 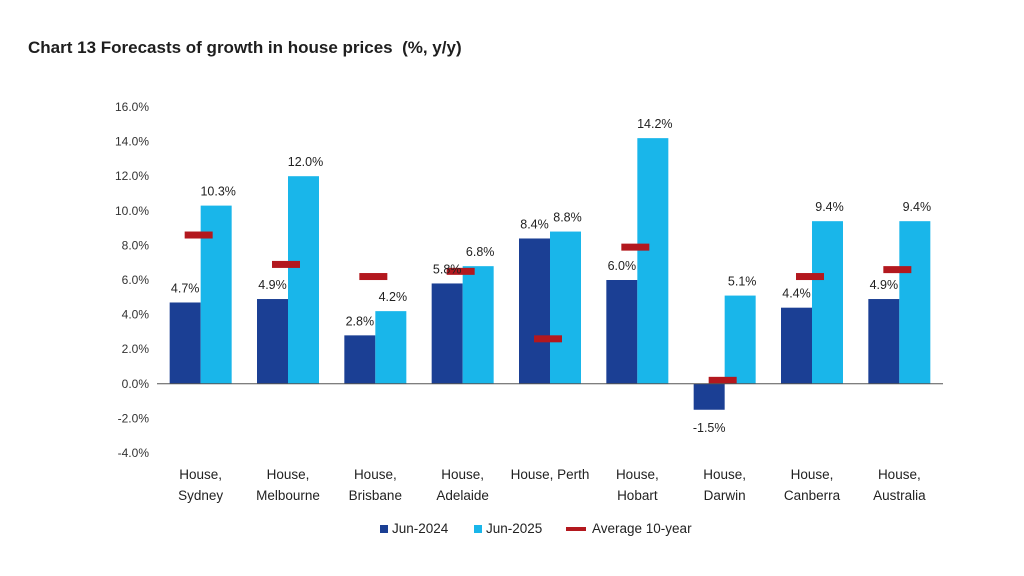 What do you see at coordinates (642, 528) in the screenshot?
I see `legend-label-average-10-year: Average 10-year` at bounding box center [642, 528].